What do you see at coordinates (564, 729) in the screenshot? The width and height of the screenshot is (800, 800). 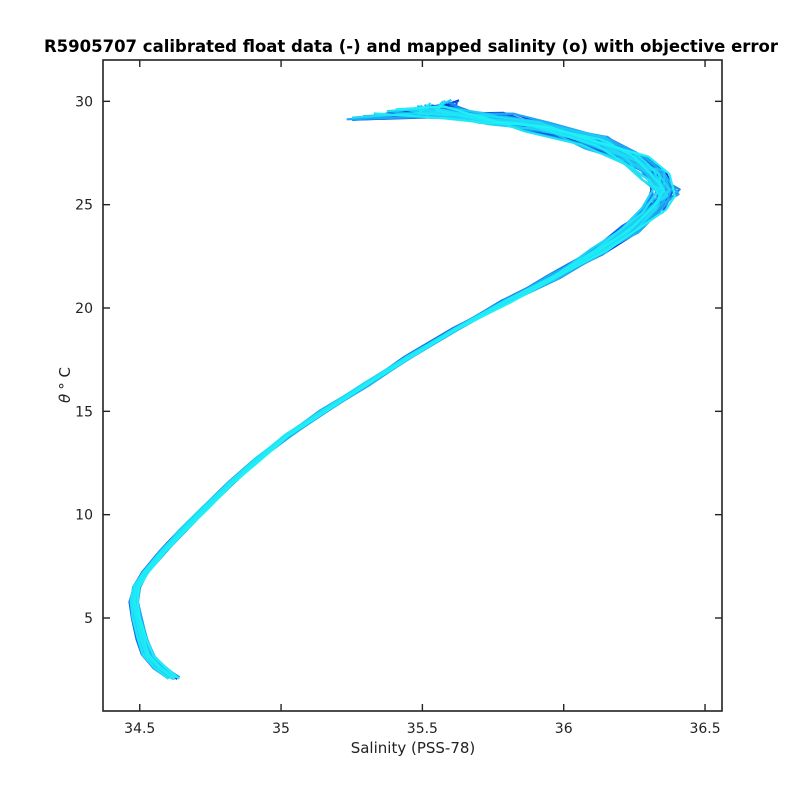 I see `x-tick-label: 36` at bounding box center [564, 729].